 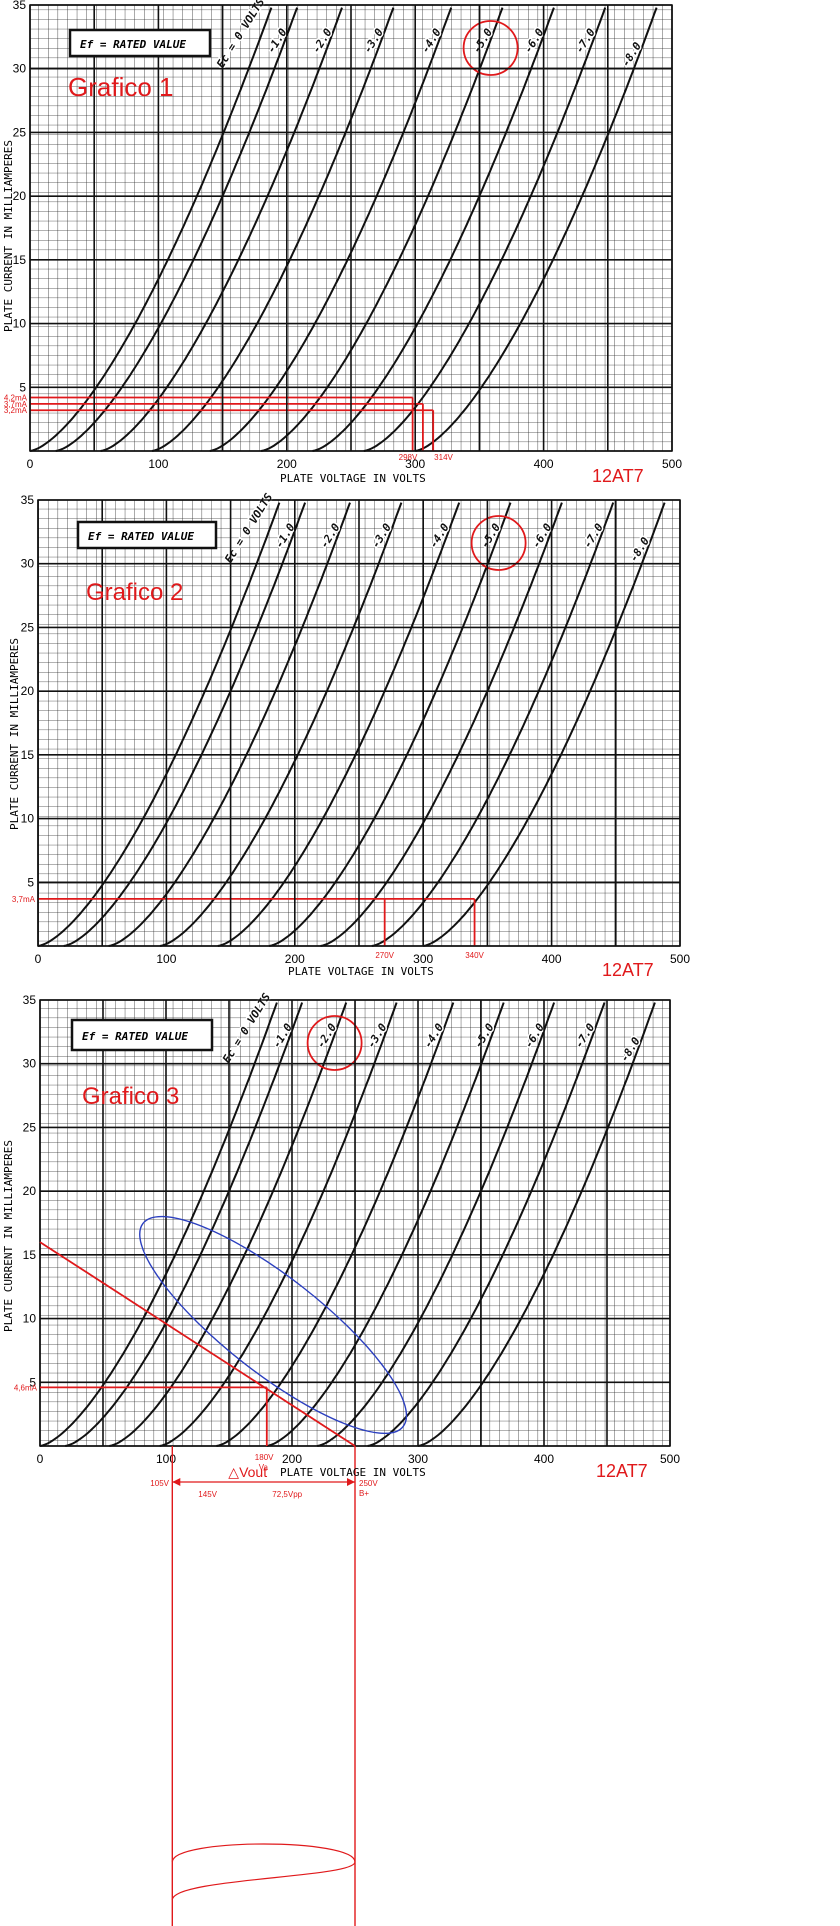 I want to click on bplus-label: B+, so click(x=364, y=1493).